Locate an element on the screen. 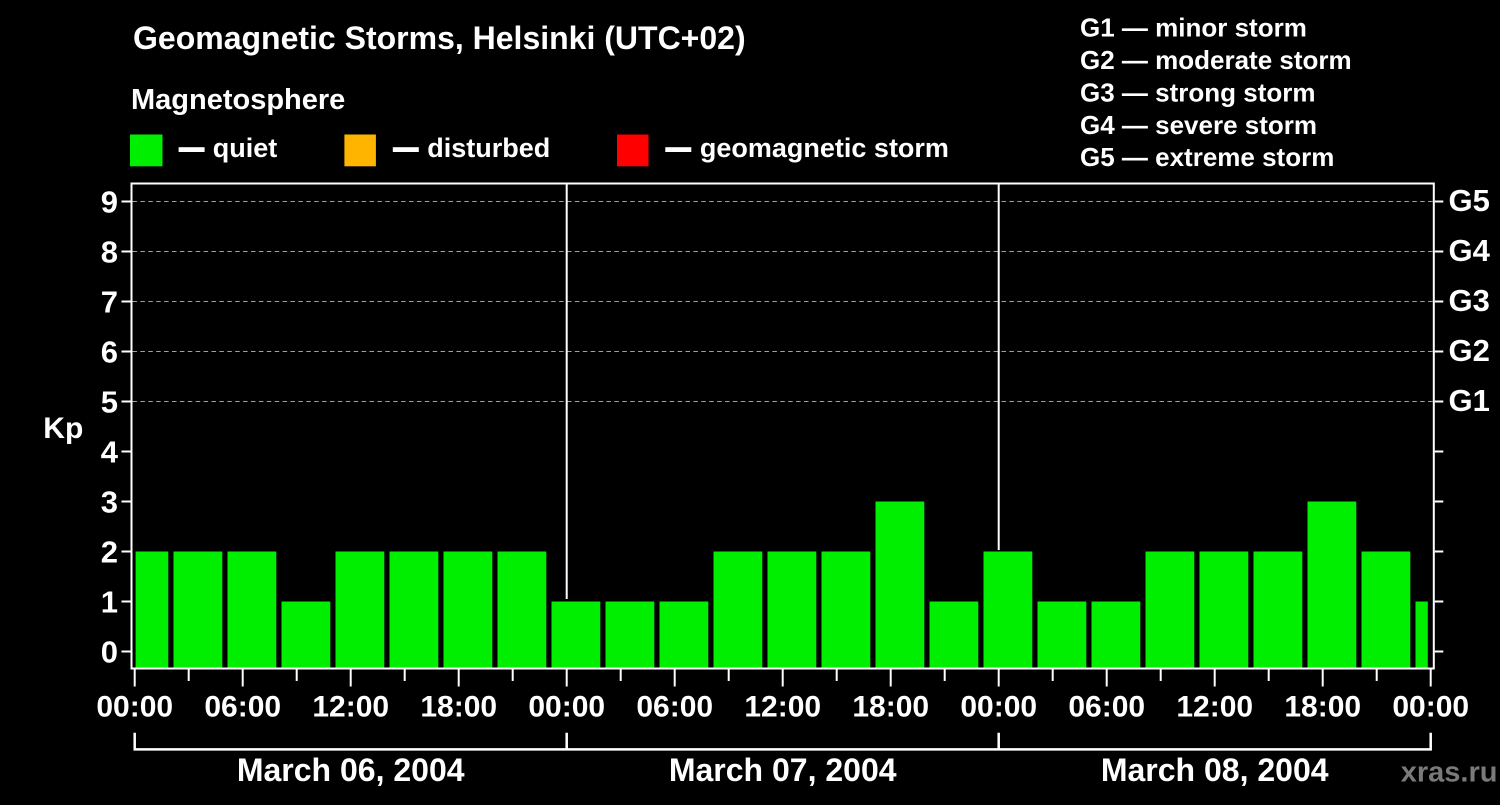 The height and width of the screenshot is (805, 1500). svg-text: G1 is located at coordinates (1469, 400).